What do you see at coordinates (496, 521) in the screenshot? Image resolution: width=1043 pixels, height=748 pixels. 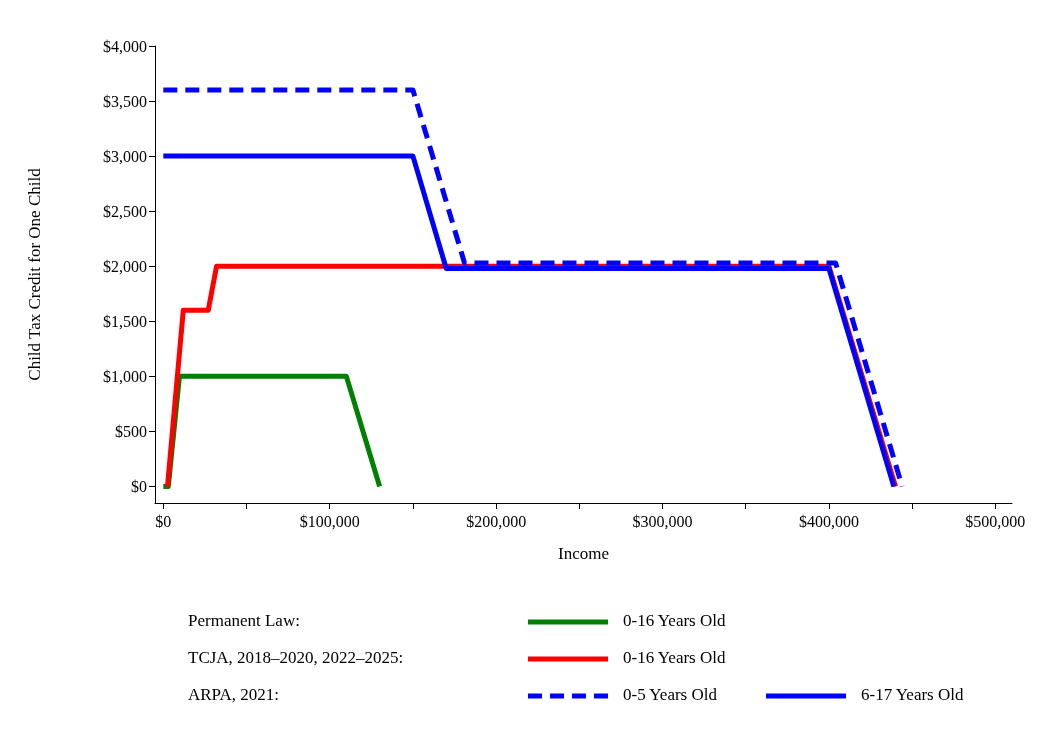 I see `x-tick-label: $200,000` at bounding box center [496, 521].